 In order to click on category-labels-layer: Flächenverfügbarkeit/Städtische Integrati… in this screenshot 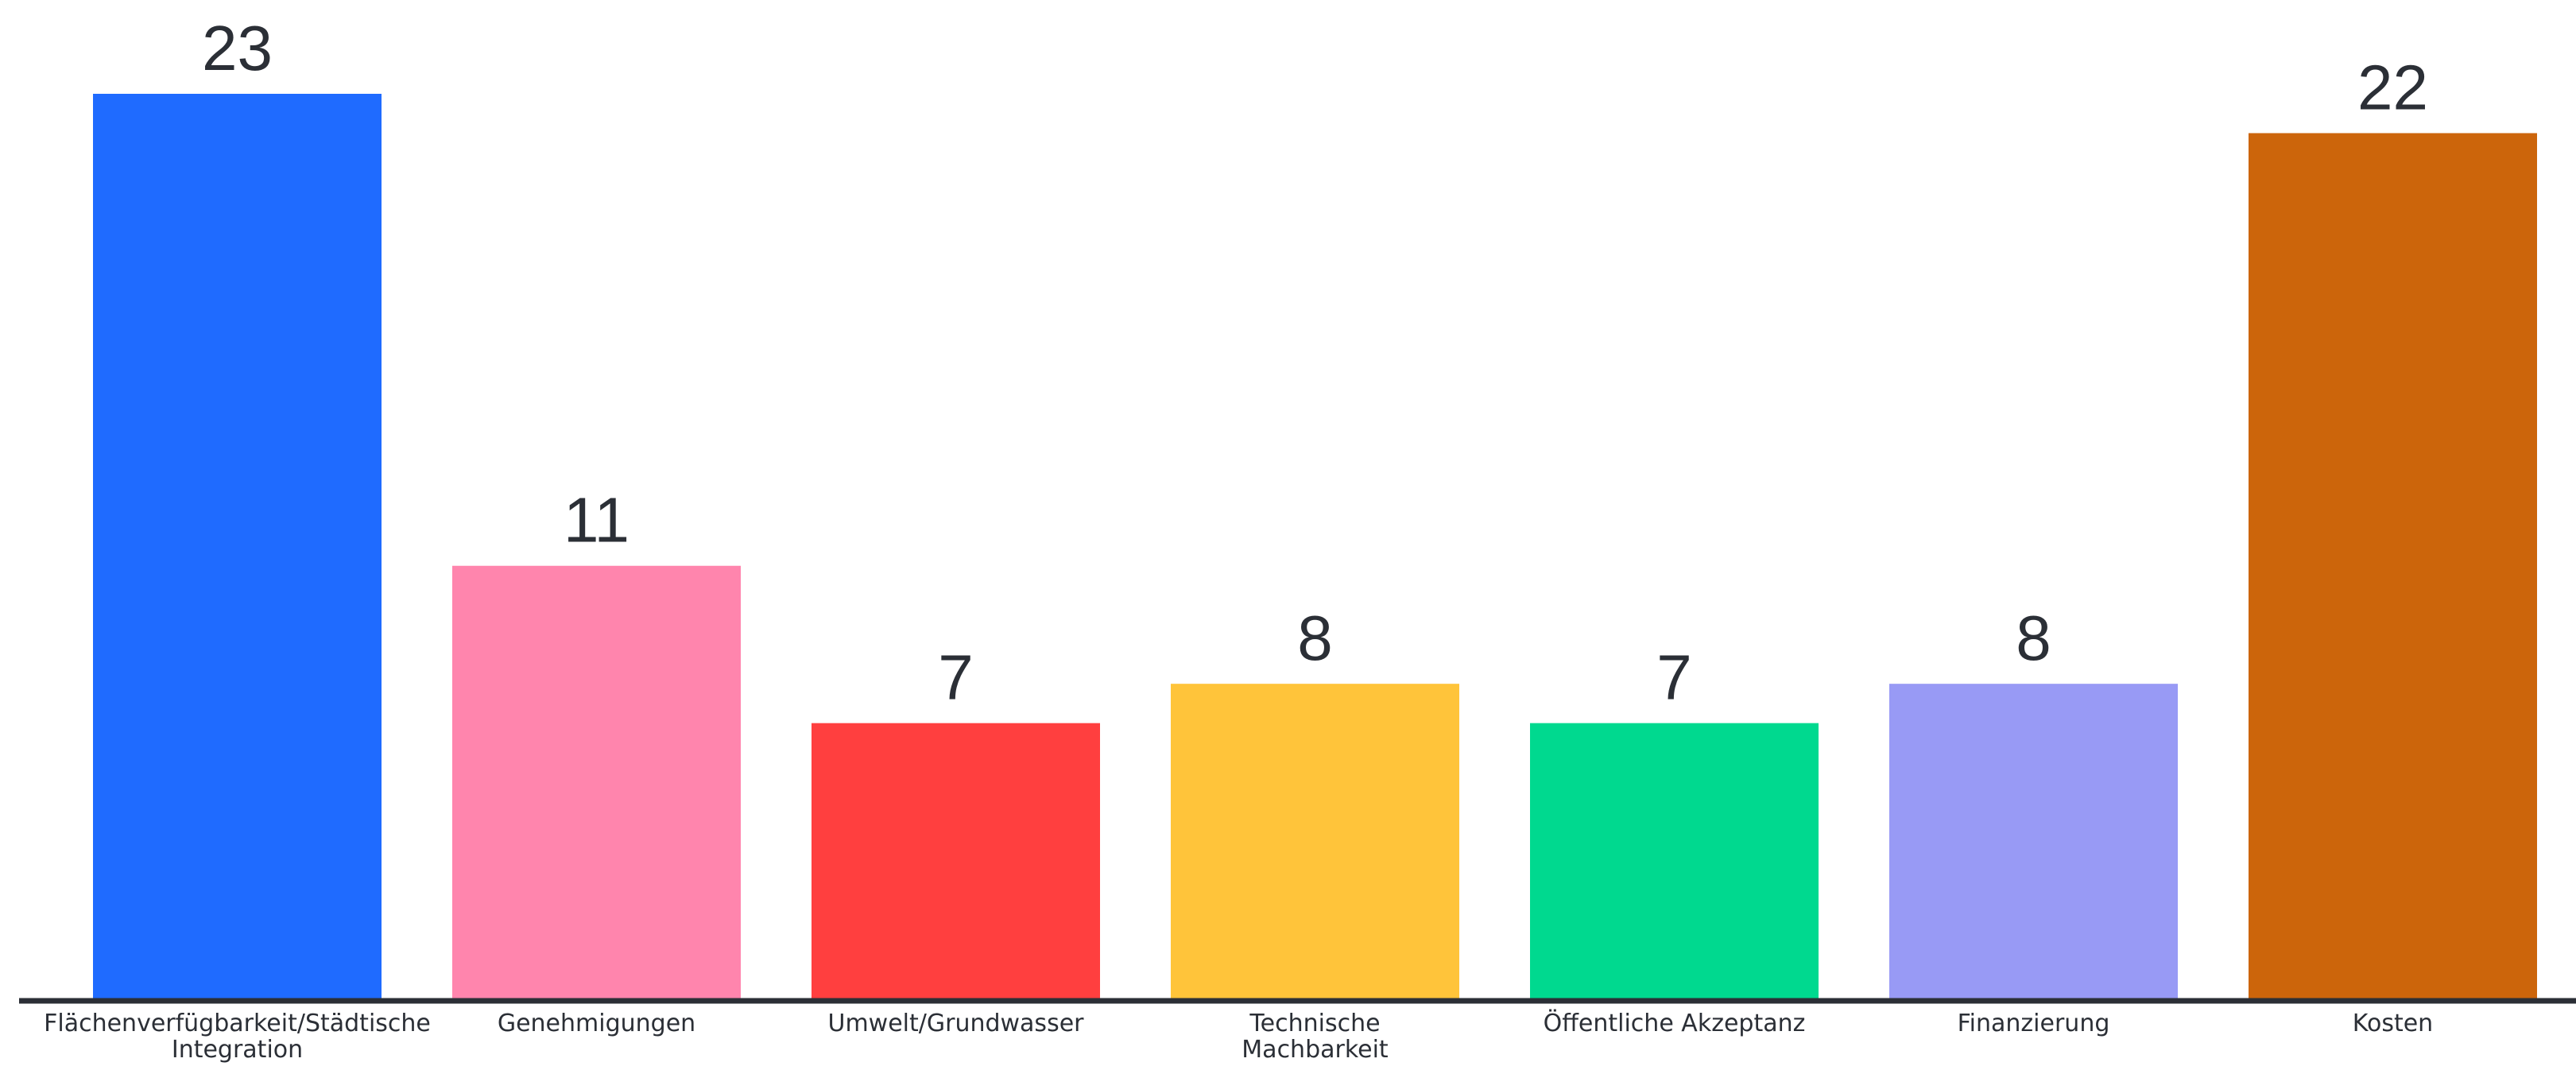, I will do `click(1238, 1036)`.